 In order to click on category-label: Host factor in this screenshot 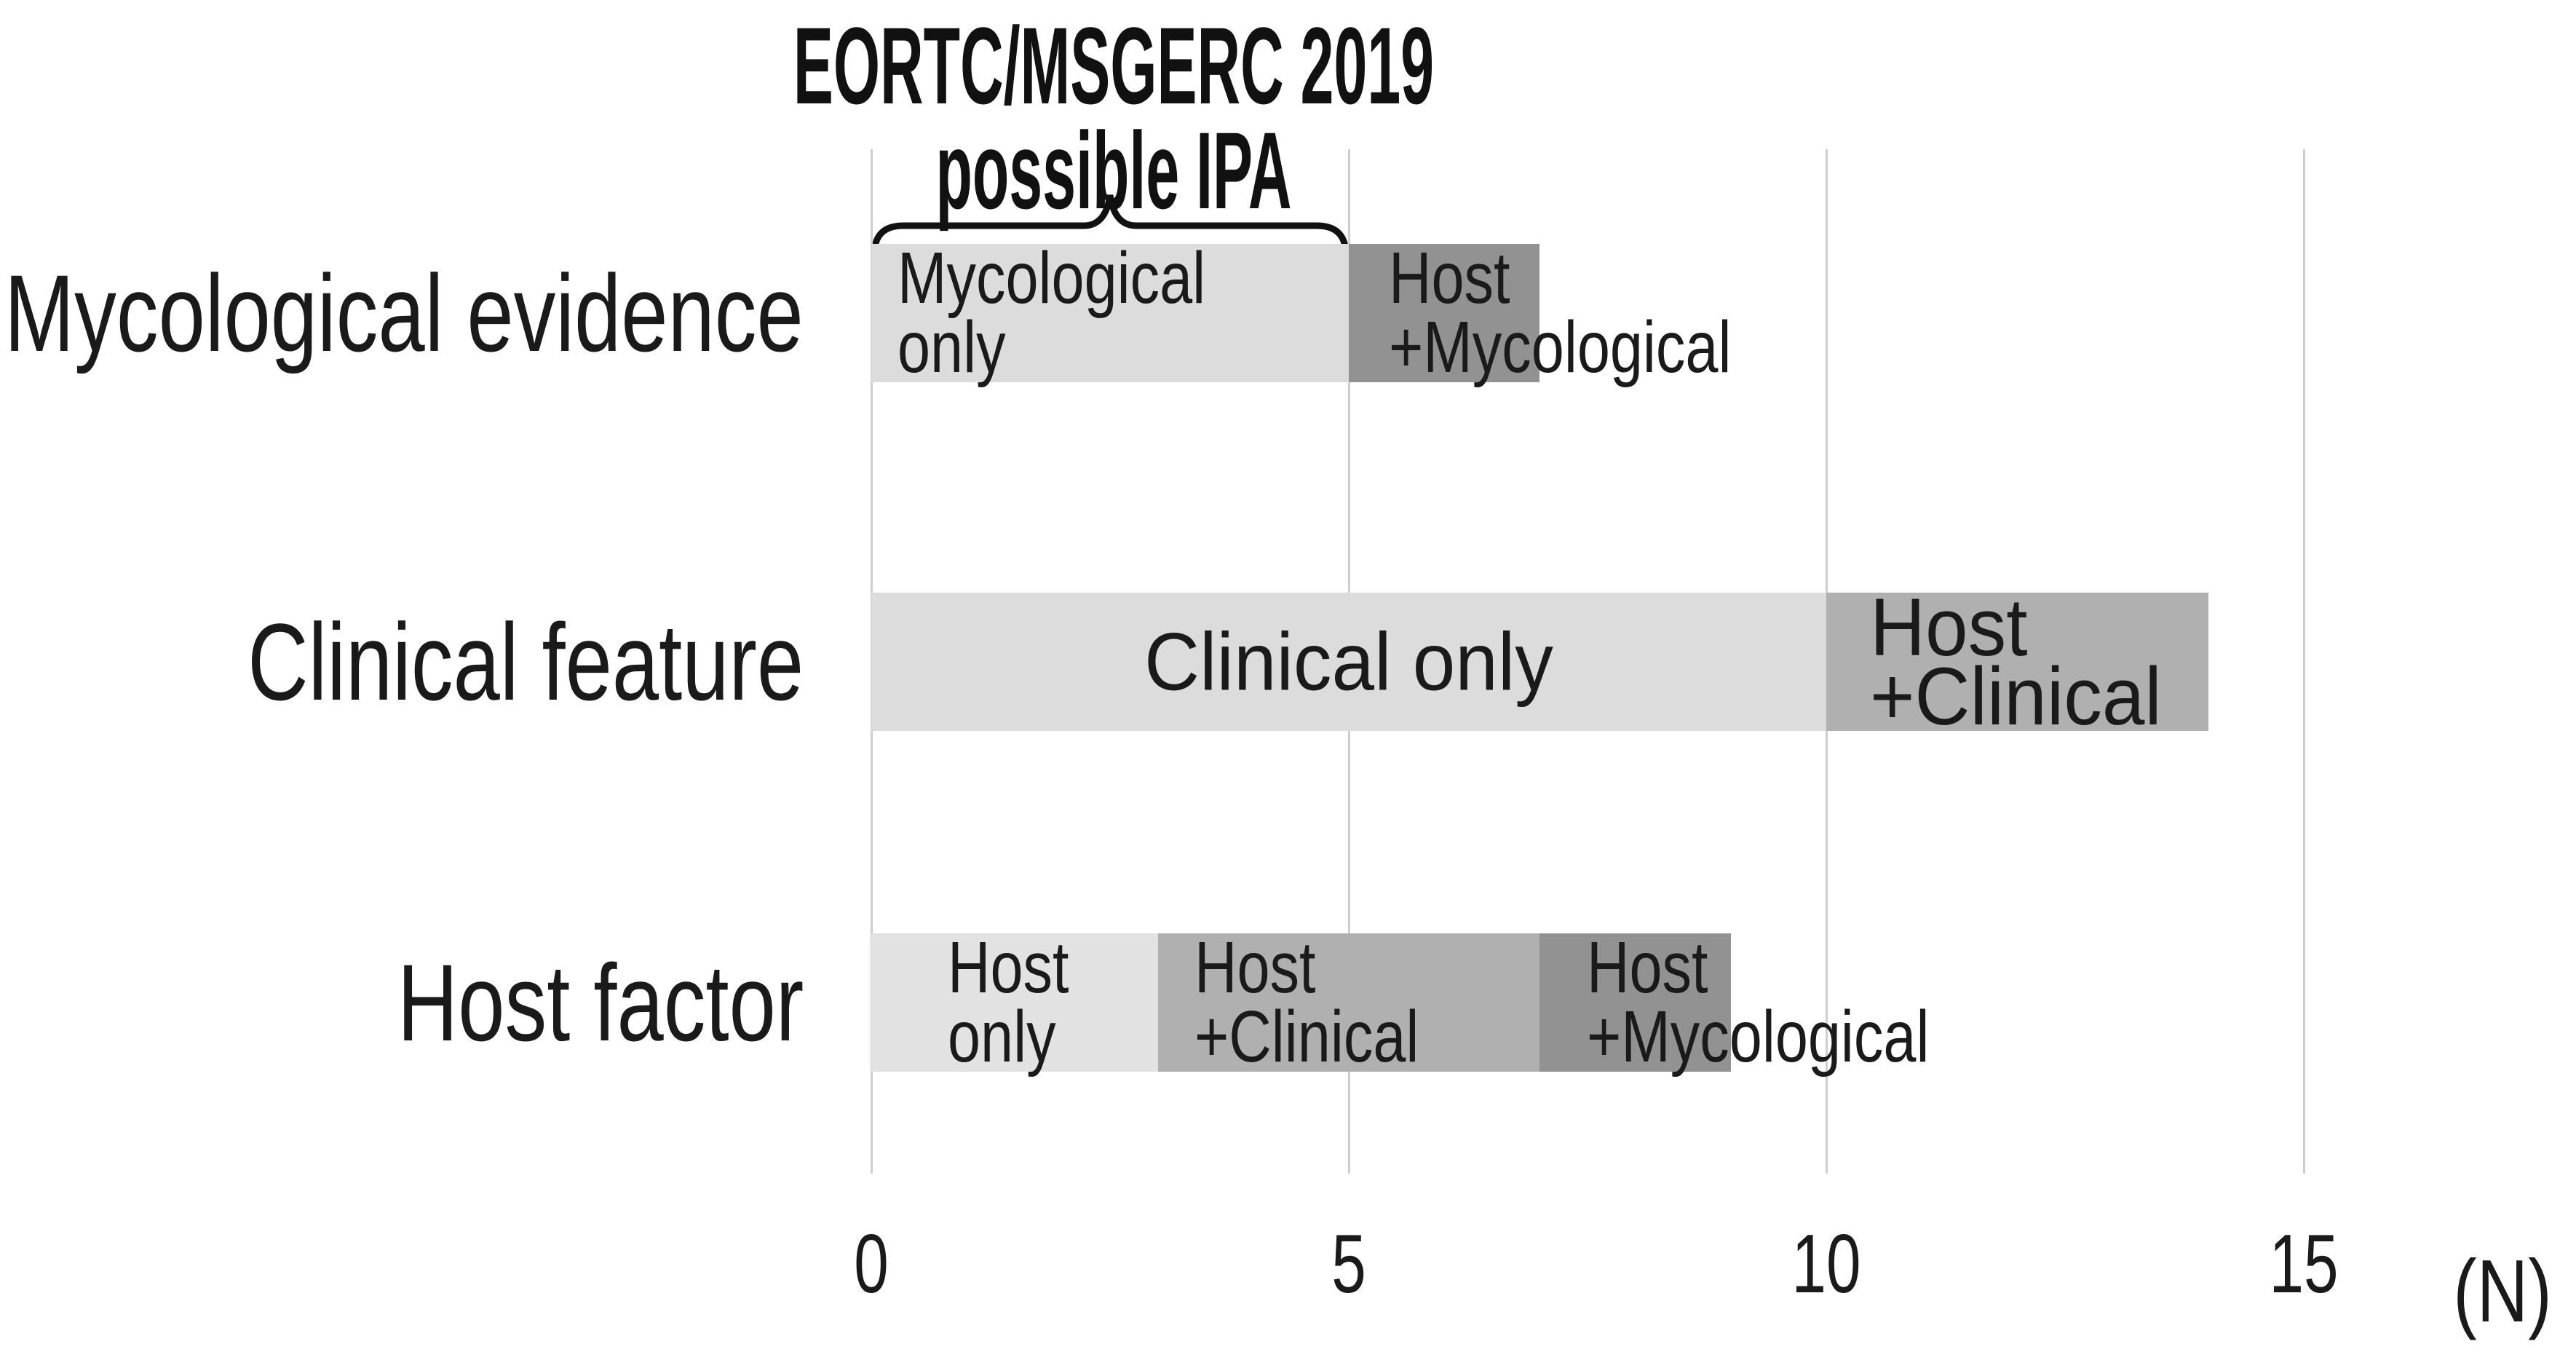, I will do `click(600, 1002)`.